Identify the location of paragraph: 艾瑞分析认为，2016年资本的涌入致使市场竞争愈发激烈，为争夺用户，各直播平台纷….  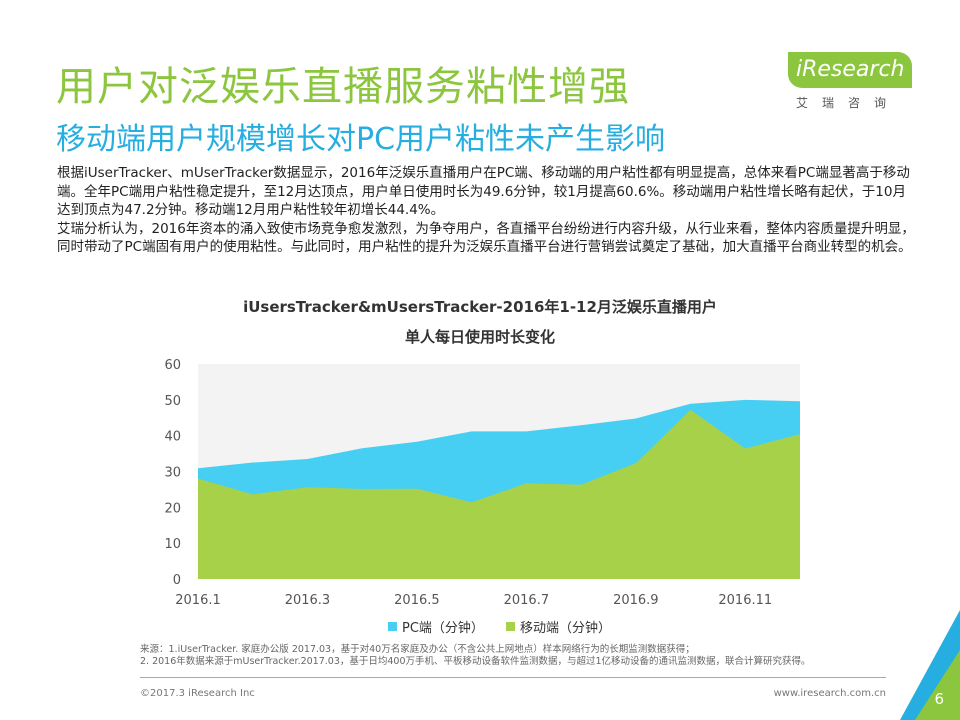
(486, 238).